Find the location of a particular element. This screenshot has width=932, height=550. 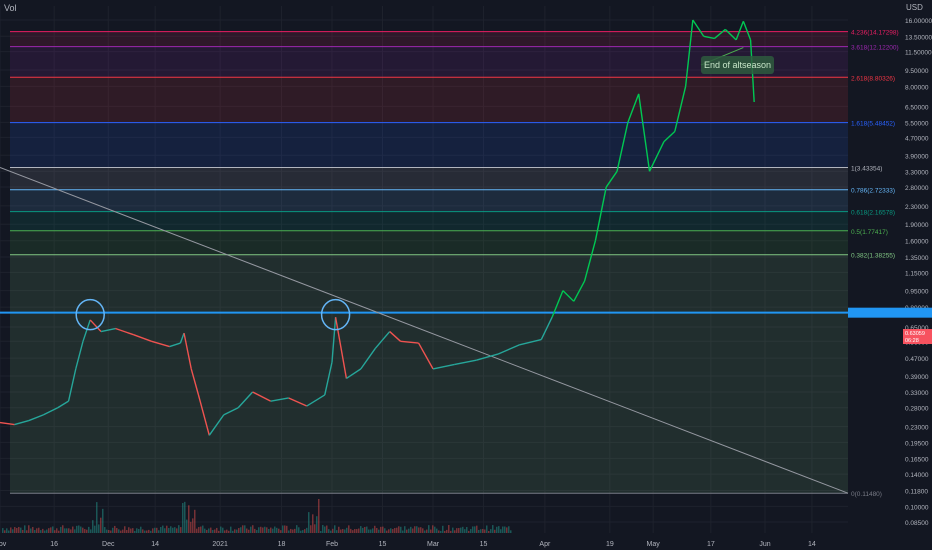

y-tick-label: 0.10000 is located at coordinates (917, 507).